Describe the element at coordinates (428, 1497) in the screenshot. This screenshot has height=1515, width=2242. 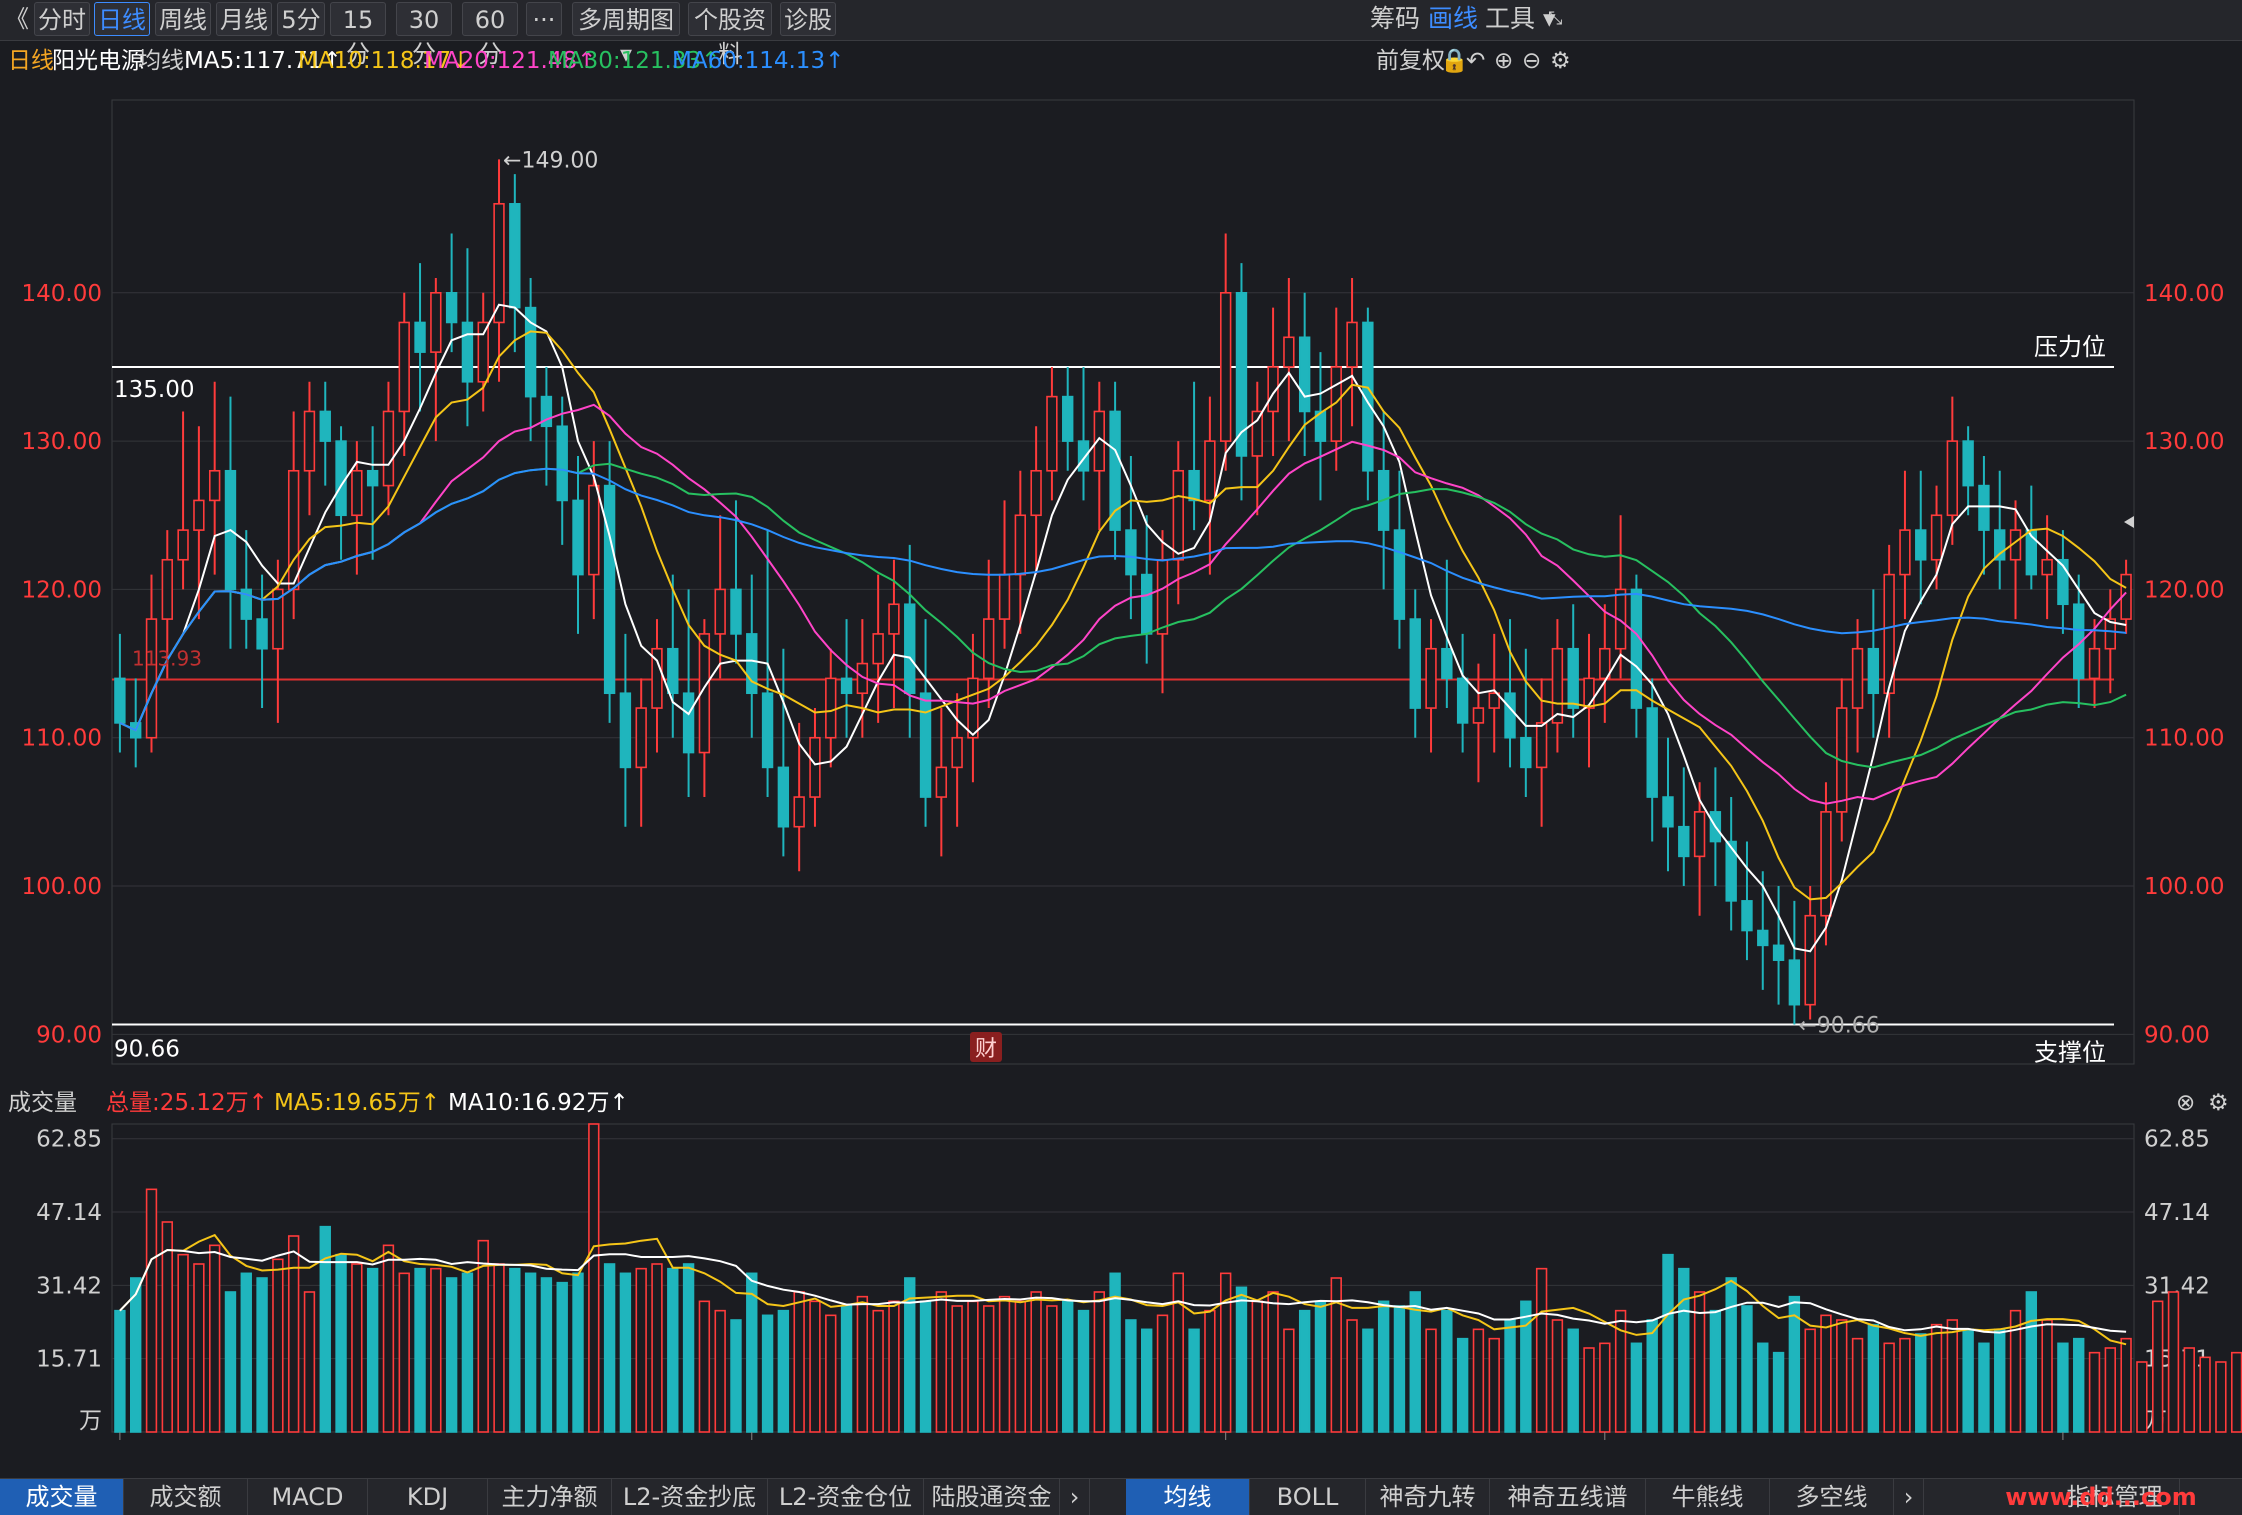
I see `tab-kdj: KDJ` at that location.